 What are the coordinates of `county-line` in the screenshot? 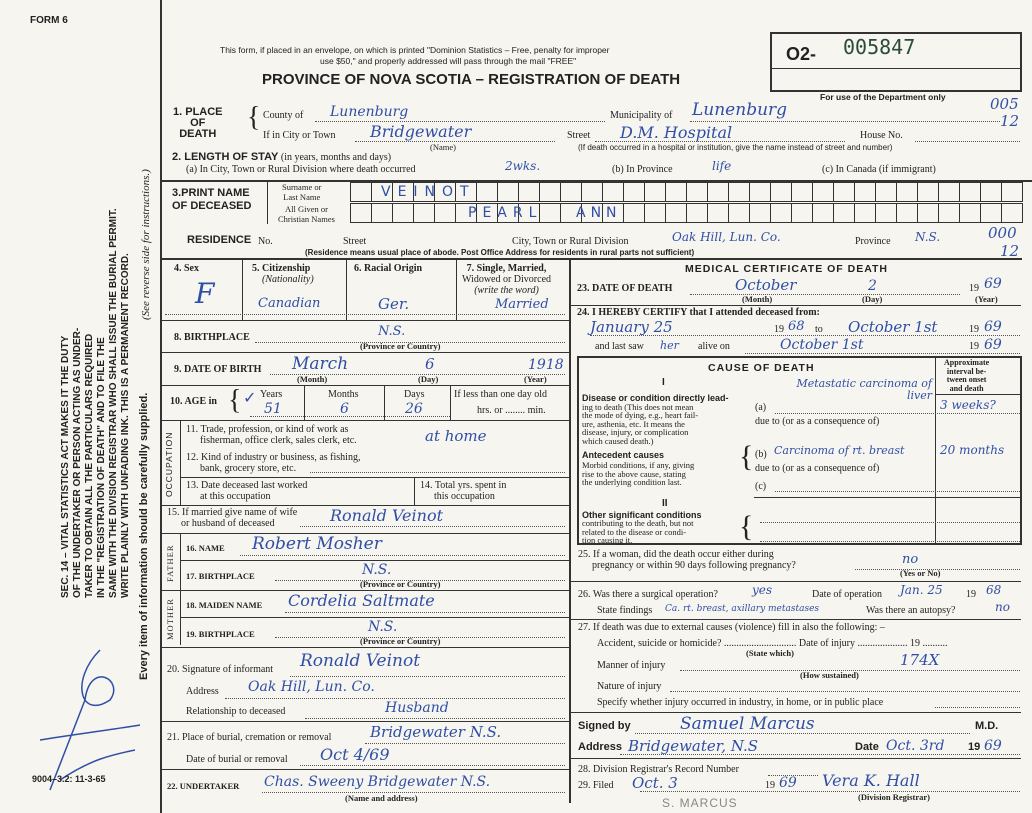 It's located at (460, 121).